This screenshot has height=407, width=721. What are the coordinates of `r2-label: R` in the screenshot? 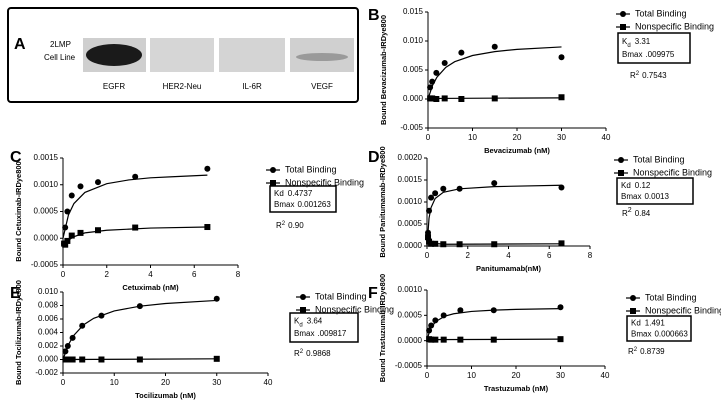 It's located at (279, 225).